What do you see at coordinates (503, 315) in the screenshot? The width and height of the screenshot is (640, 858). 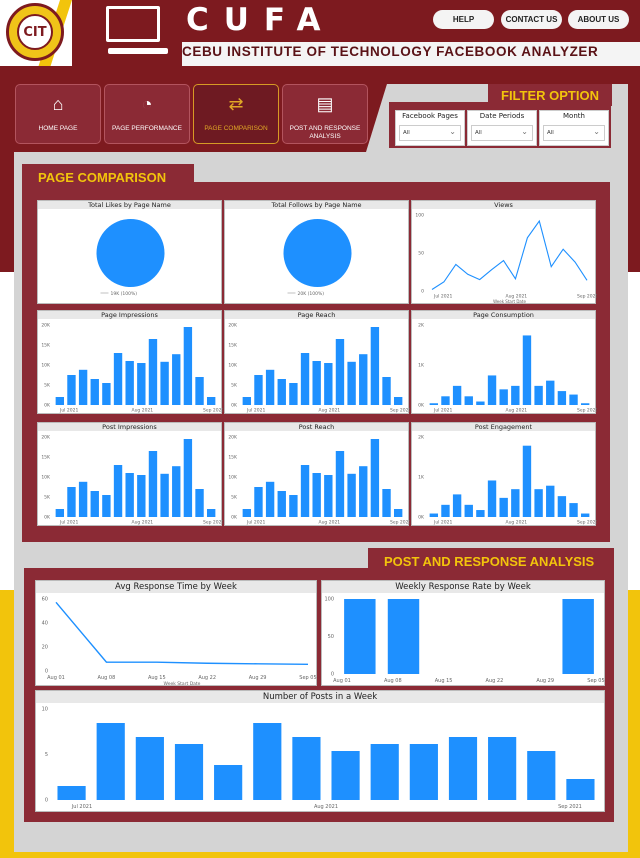 I see `chart-title: Page Consumption` at bounding box center [503, 315].